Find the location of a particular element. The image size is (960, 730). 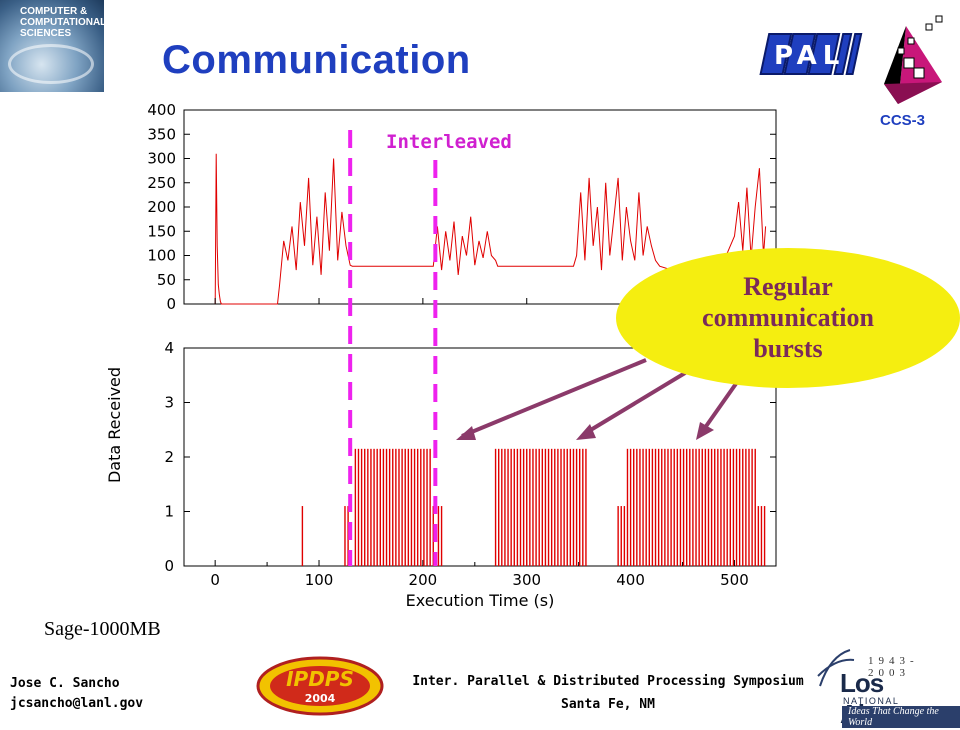

slide-title: Communication is located at coordinates (316, 60).